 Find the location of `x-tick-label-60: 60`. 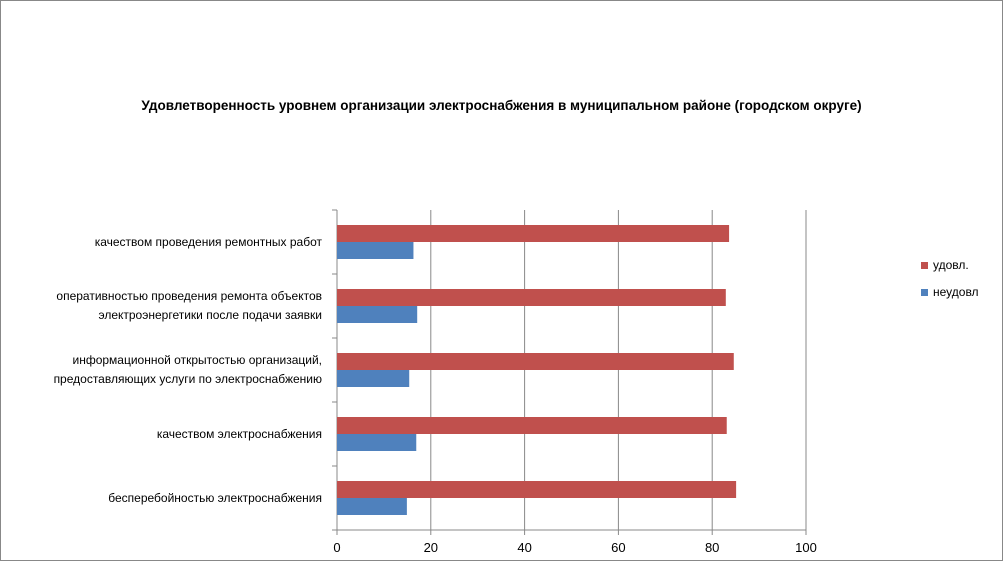

x-tick-label-60: 60 is located at coordinates (618, 547).